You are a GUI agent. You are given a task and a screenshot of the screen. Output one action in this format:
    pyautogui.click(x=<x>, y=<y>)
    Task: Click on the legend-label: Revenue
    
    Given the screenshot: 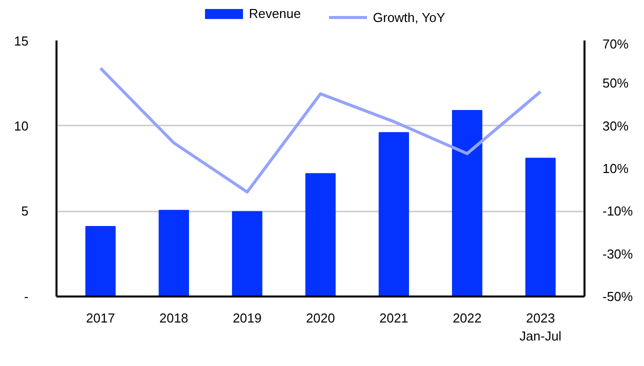 What is the action you would take?
    pyautogui.click(x=274, y=14)
    